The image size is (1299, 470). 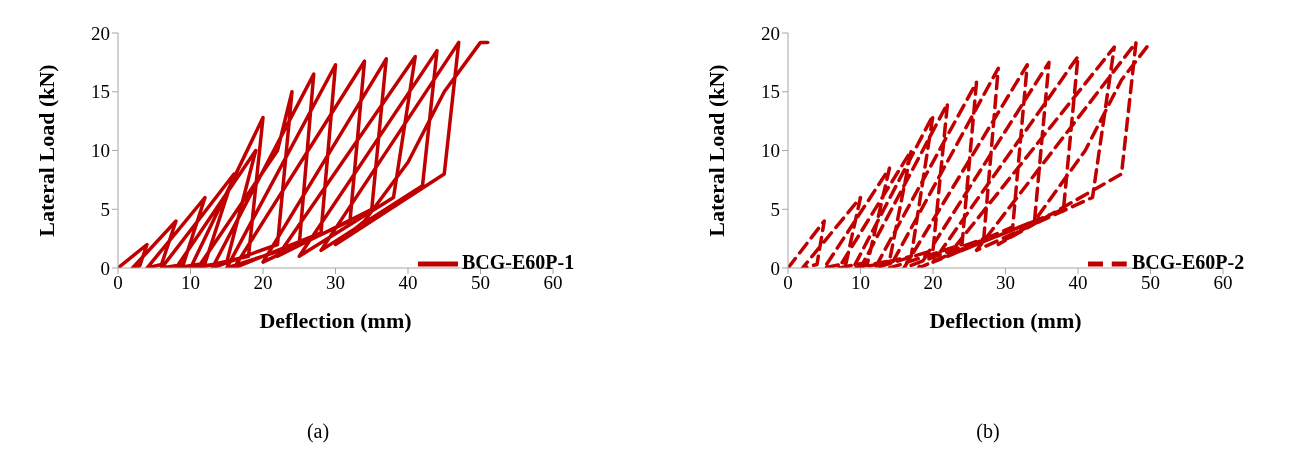 I want to click on legend-label: BCG-E60P-1, so click(x=518, y=261).